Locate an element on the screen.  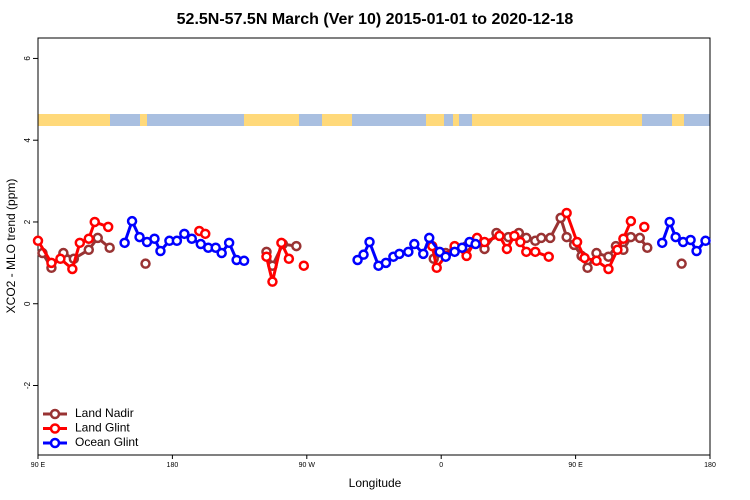
land-ocean-strip is located at coordinates (374, 120).